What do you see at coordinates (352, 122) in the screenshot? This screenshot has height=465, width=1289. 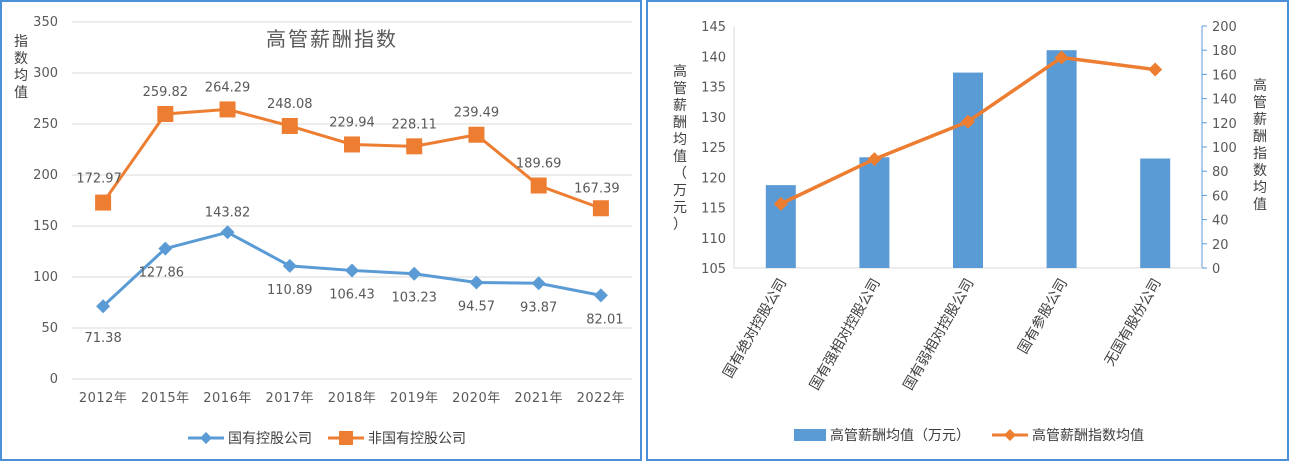 I see `data-label: 229.94` at bounding box center [352, 122].